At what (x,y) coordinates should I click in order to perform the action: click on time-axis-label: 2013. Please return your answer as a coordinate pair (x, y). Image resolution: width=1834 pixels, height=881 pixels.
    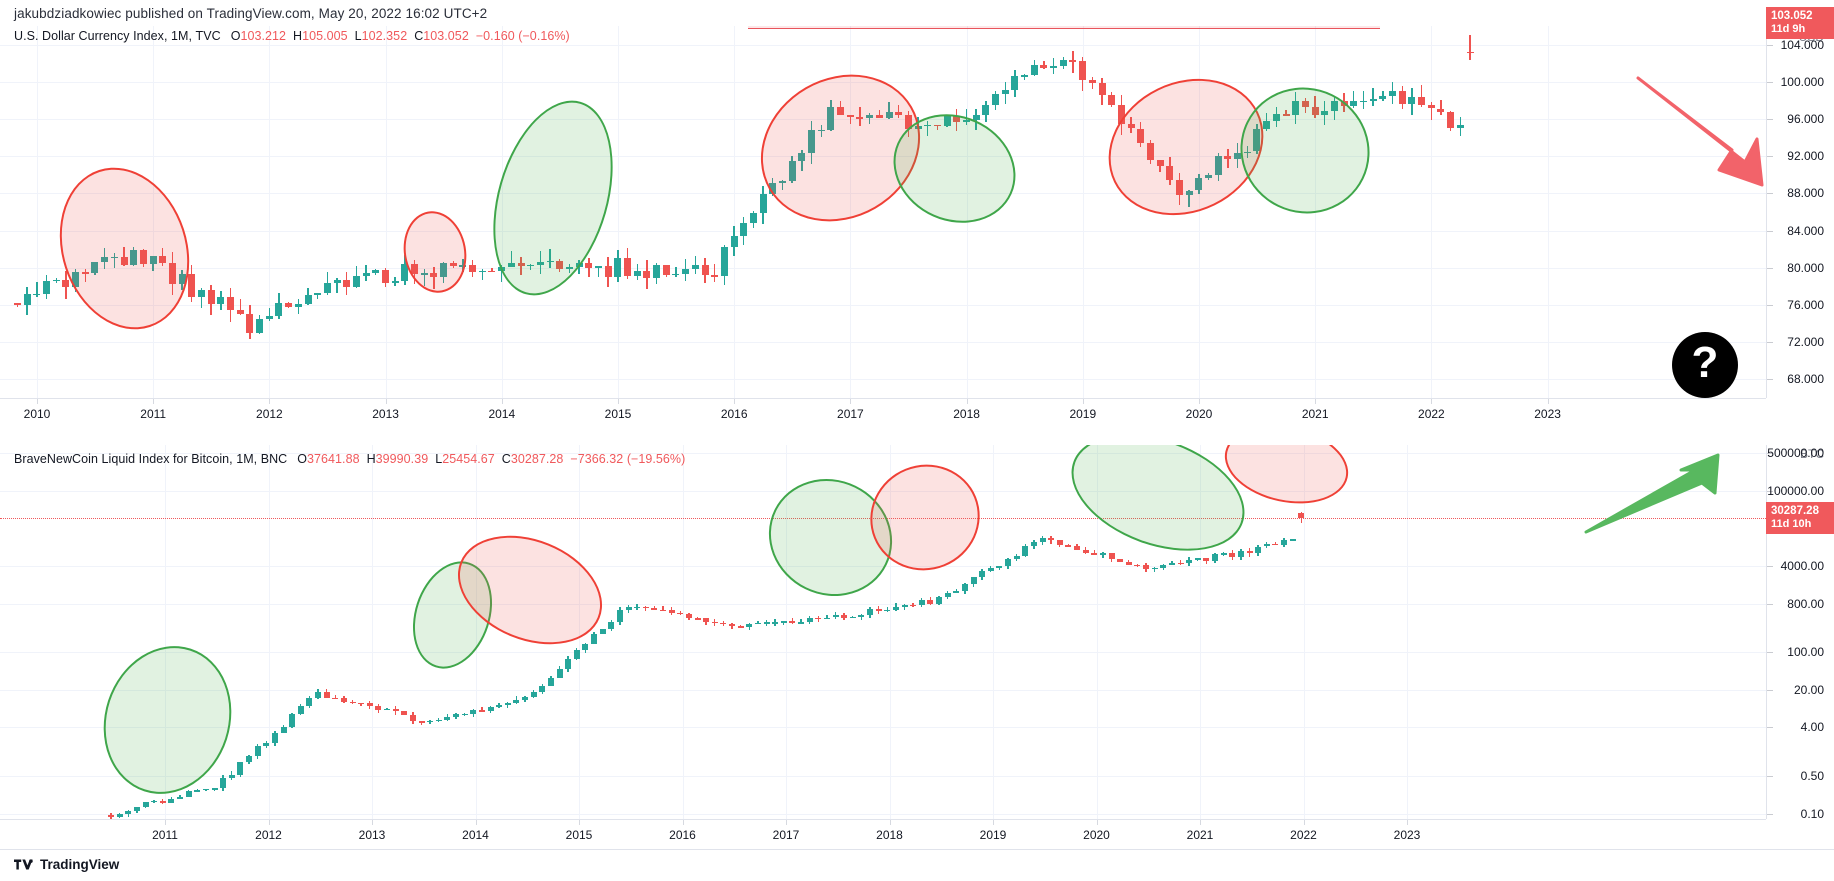
    Looking at the image, I should click on (372, 835).